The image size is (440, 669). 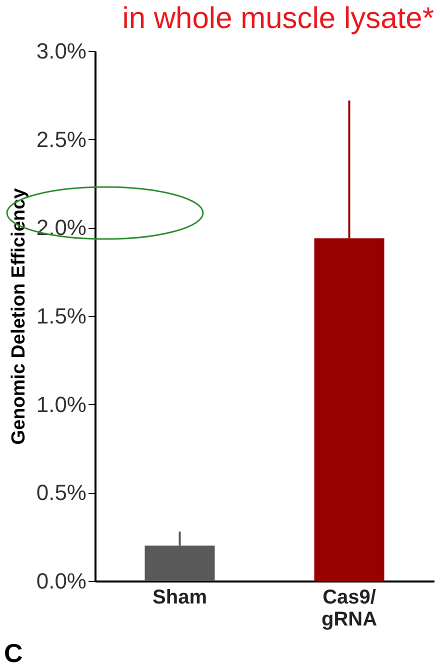 I want to click on x-tick-label: Cas9/ gRNA, so click(x=349, y=608).